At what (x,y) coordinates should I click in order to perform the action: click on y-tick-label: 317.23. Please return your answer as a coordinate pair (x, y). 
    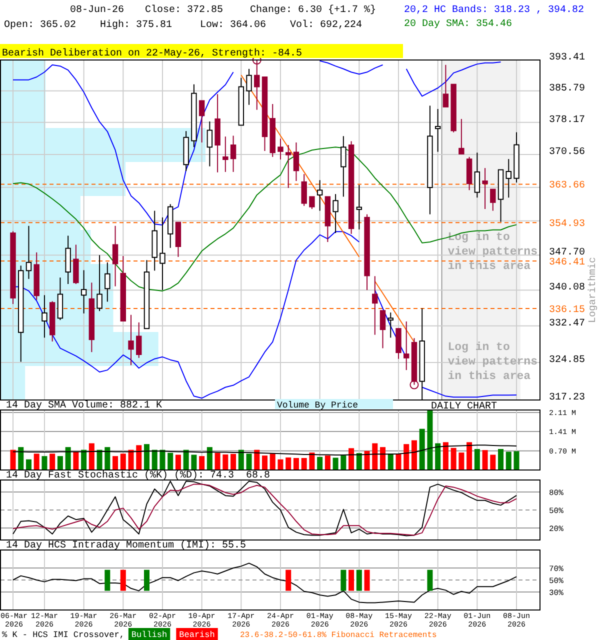
    Looking at the image, I should click on (567, 398).